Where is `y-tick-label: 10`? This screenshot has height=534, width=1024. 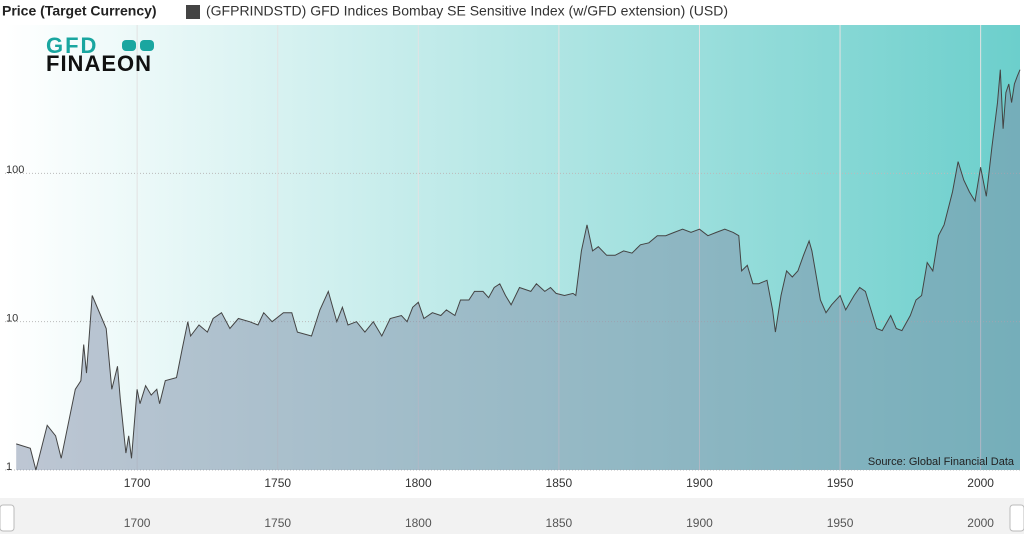
y-tick-label: 10 is located at coordinates (12, 319).